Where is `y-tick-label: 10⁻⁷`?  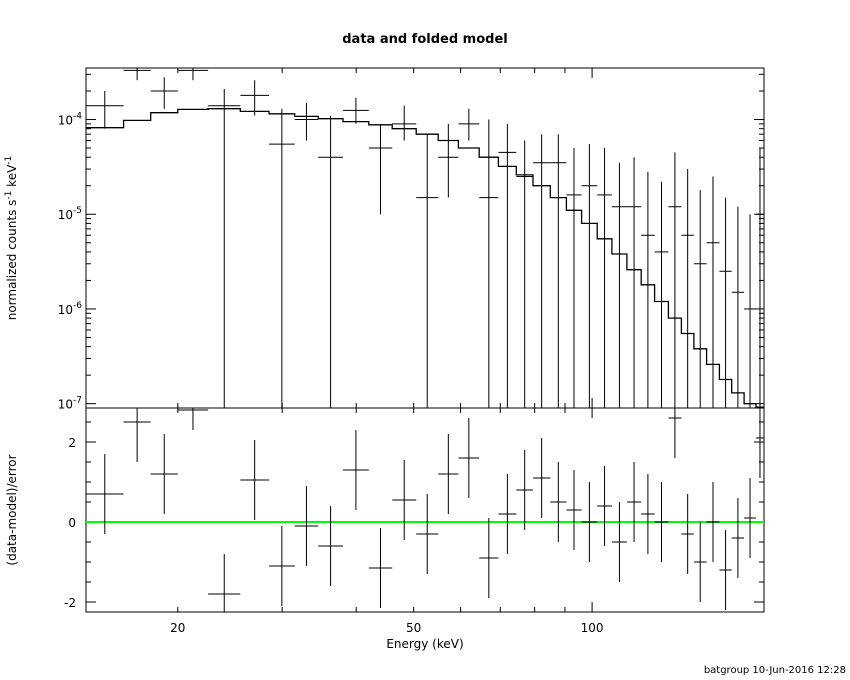 y-tick-label: 10⁻⁷ is located at coordinates (70, 404).